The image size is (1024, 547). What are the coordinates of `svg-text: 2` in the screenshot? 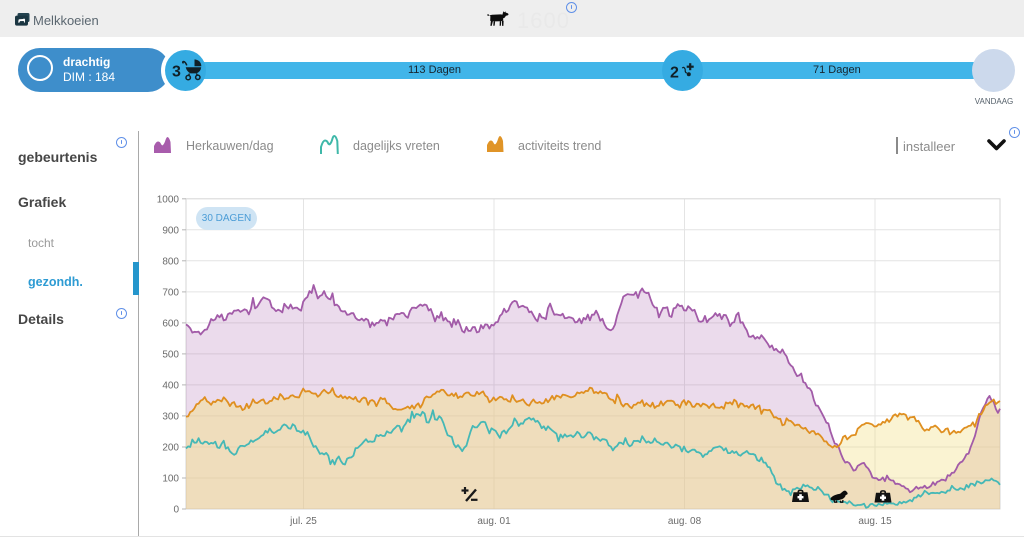 It's located at (674, 73).